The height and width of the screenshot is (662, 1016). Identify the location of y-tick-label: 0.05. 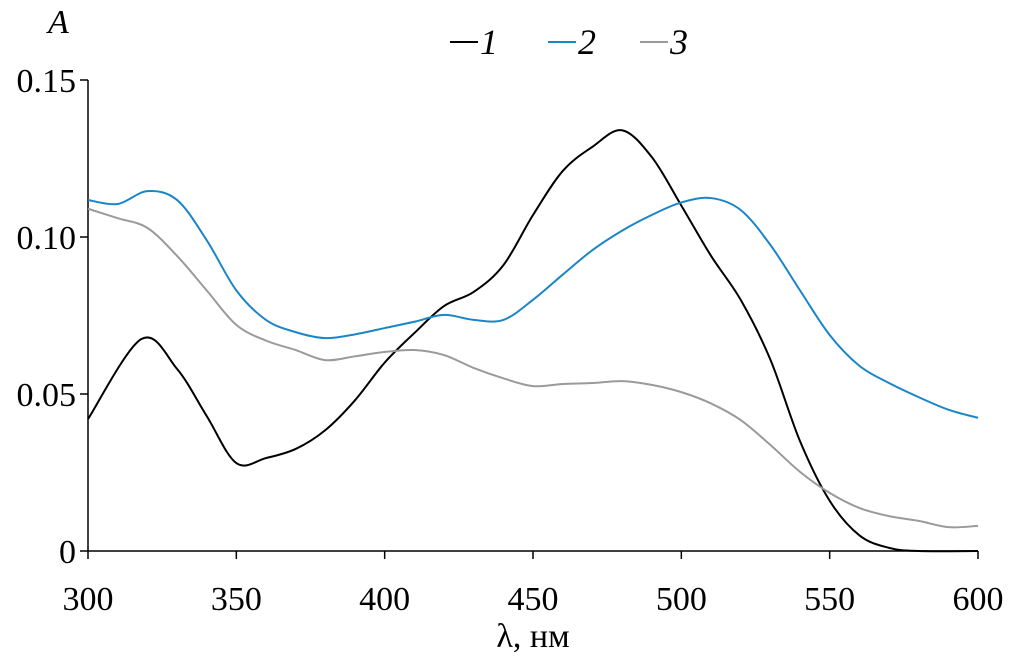
(47, 395).